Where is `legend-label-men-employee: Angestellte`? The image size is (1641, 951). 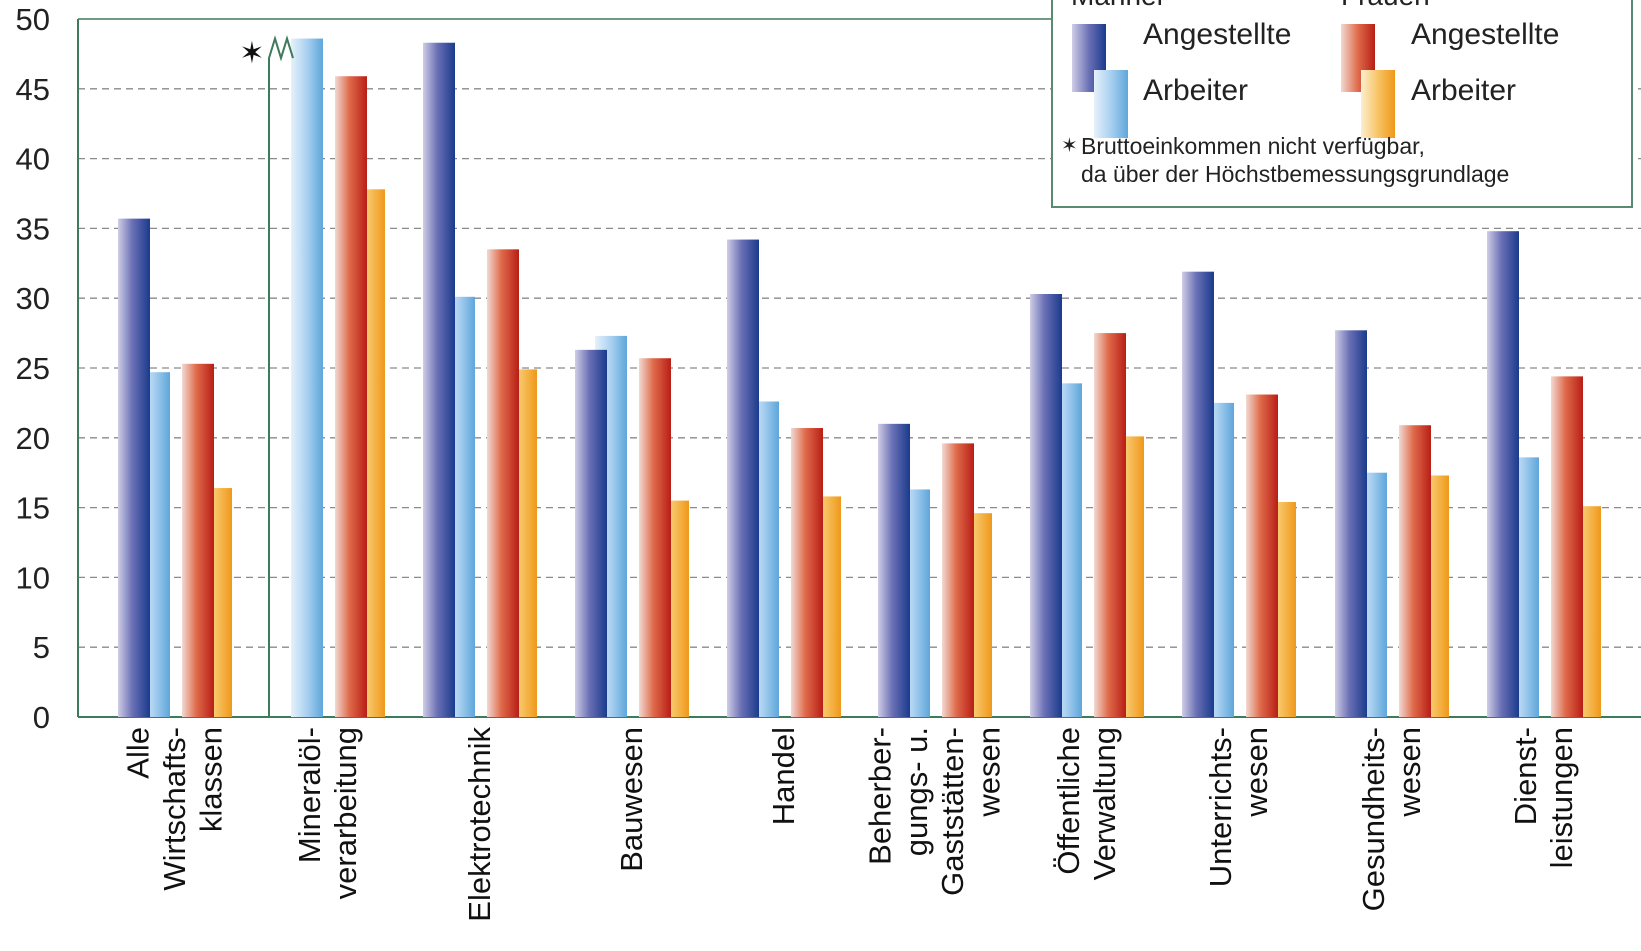
legend-label-men-employee: Angestellte is located at coordinates (1217, 34).